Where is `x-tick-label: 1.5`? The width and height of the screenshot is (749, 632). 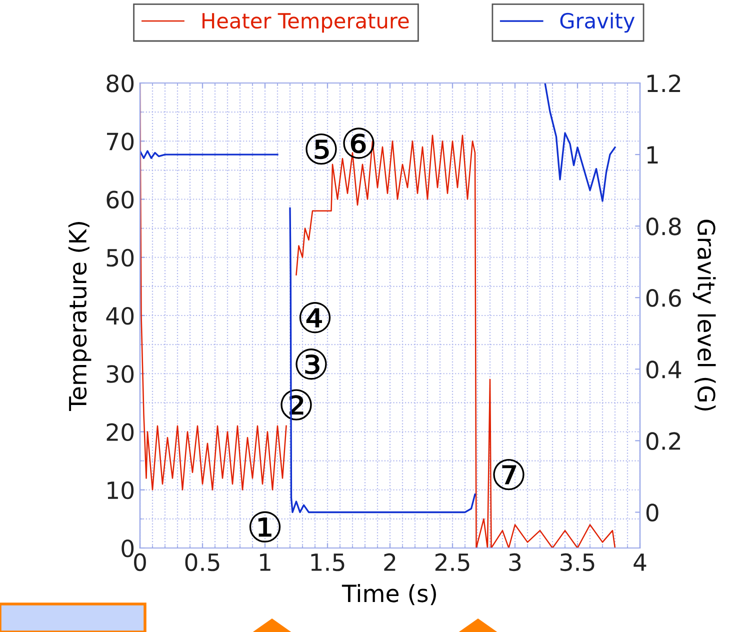 x-tick-label: 1.5 is located at coordinates (327, 563).